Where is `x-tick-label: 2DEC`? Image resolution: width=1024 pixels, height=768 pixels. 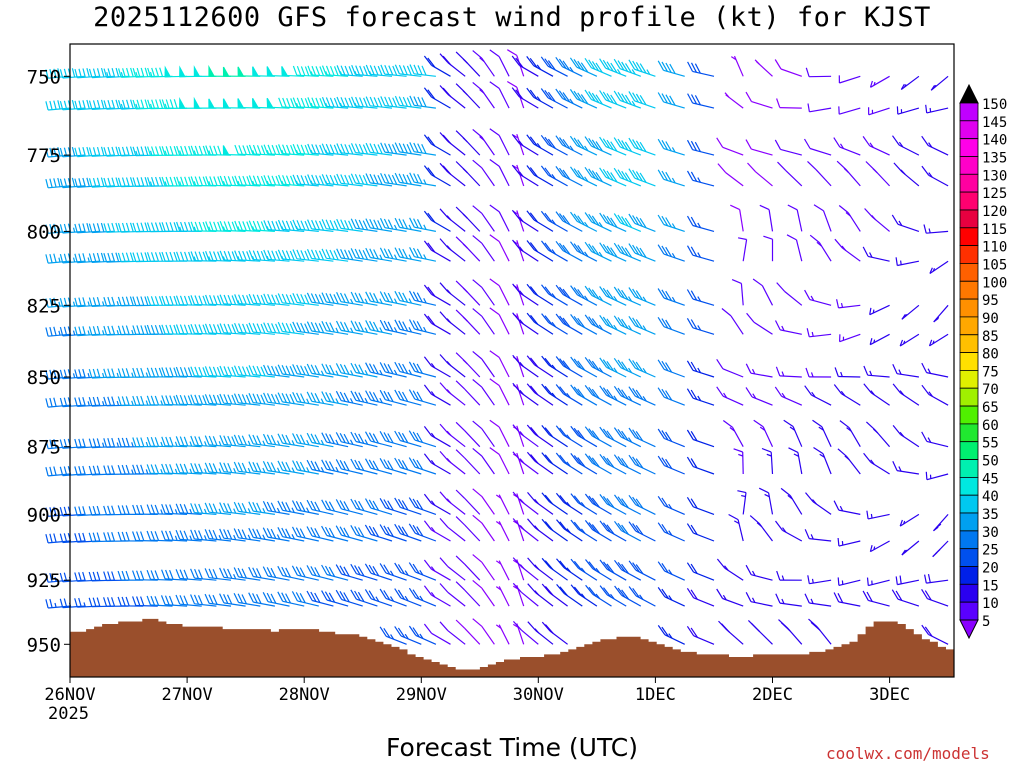
x-tick-label: 2DEC is located at coordinates (772, 695).